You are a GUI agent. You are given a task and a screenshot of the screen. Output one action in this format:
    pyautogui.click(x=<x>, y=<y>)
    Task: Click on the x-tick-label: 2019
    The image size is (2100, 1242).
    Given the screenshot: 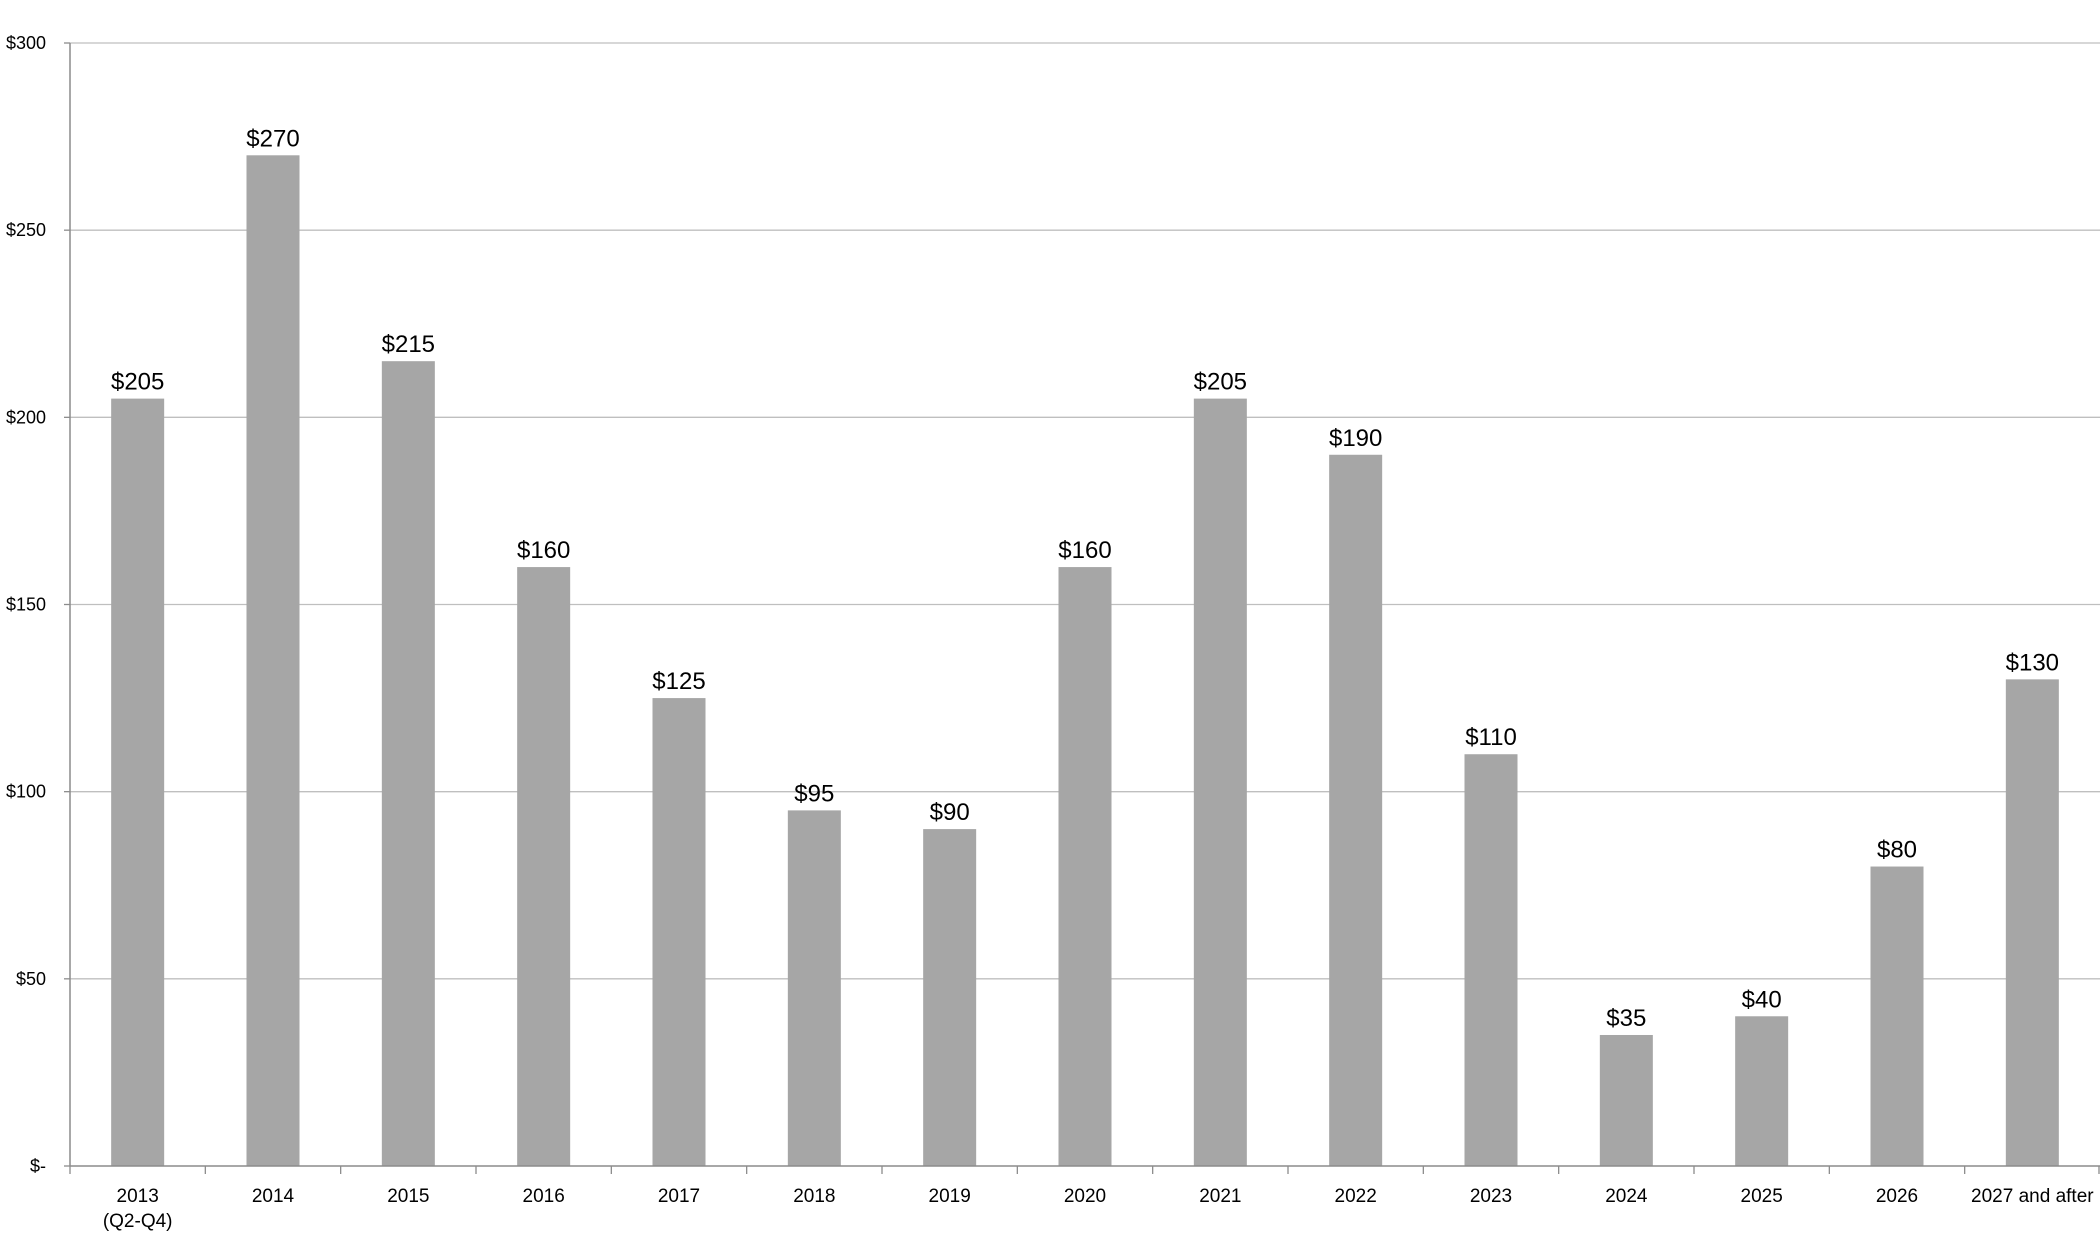 What is the action you would take?
    pyautogui.click(x=950, y=1196)
    